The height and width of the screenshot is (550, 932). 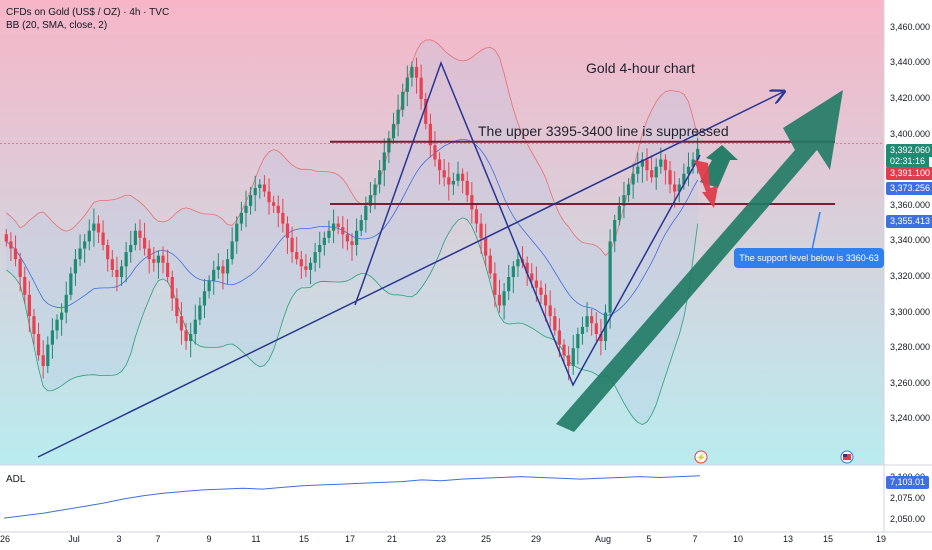 I want to click on small-green-up-arrow, so click(x=719, y=166).